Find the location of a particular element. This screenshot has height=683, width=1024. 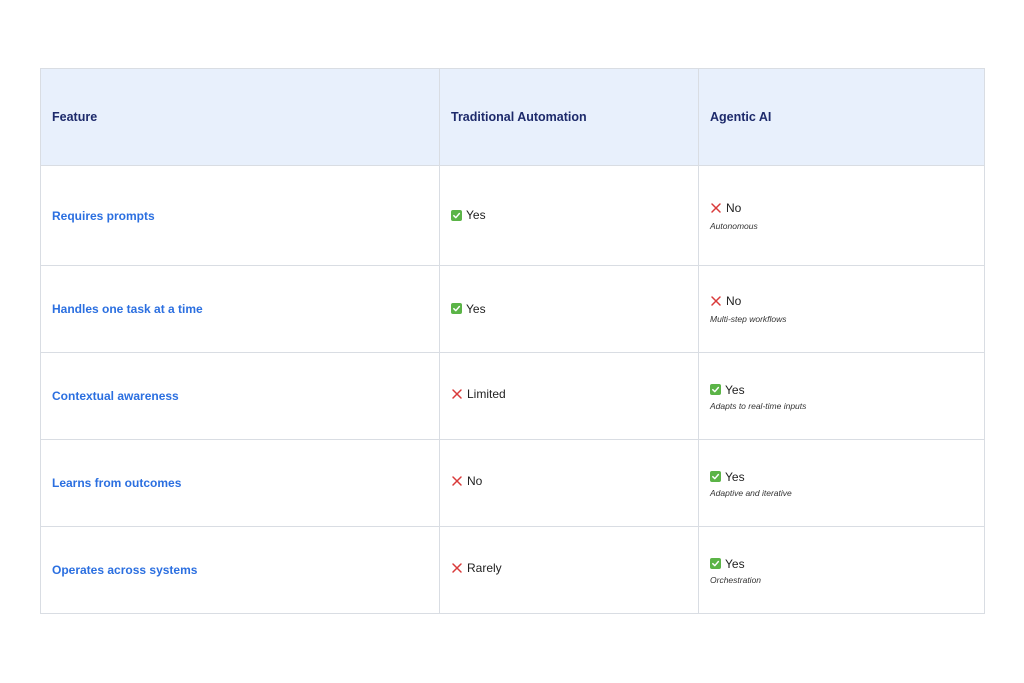

status-note: Multi-step workflows is located at coordinates (748, 319).